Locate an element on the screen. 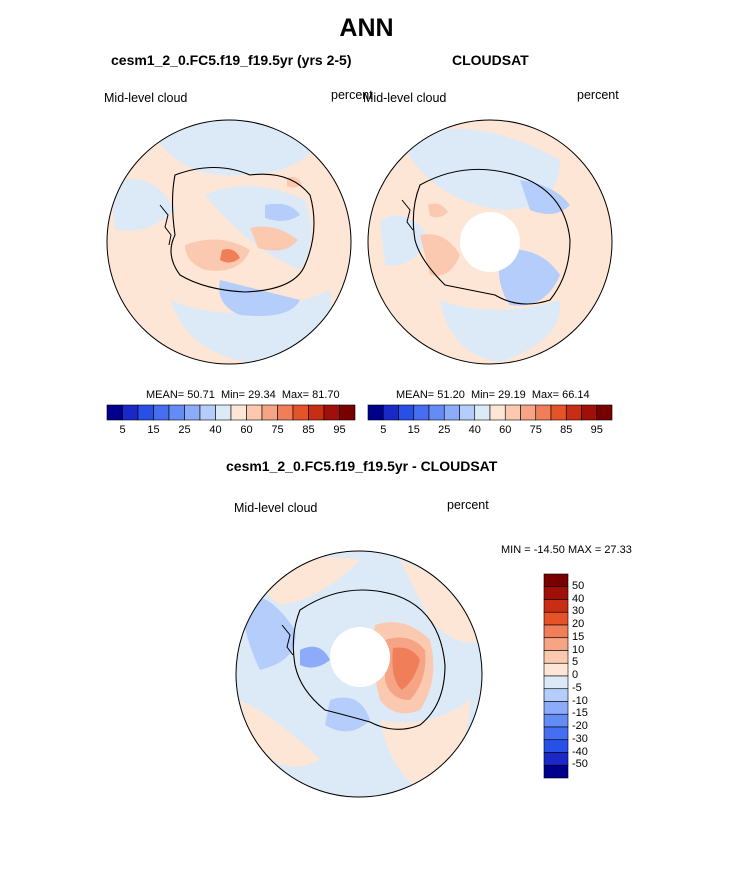  model-colorbar is located at coordinates (231, 412).